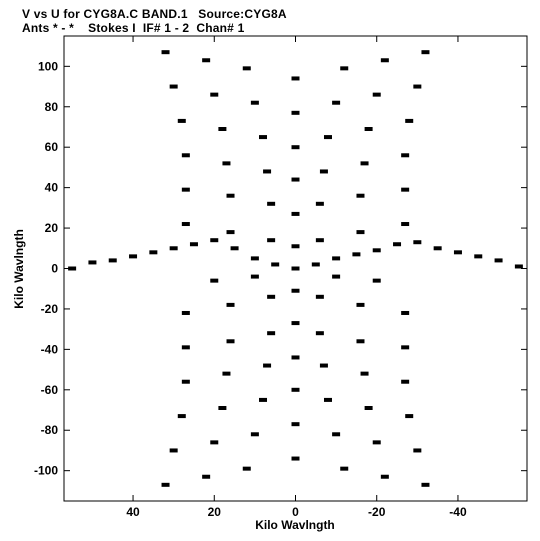 This screenshot has width=540, height=541. I want to click on y-tick-label: 20, so click(52, 228).